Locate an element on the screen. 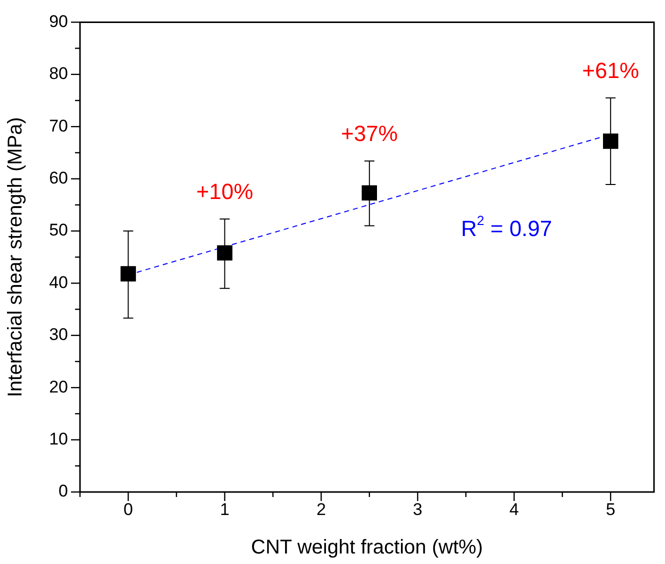 The height and width of the screenshot is (564, 665). y-tick-label: 60 is located at coordinates (58, 178).